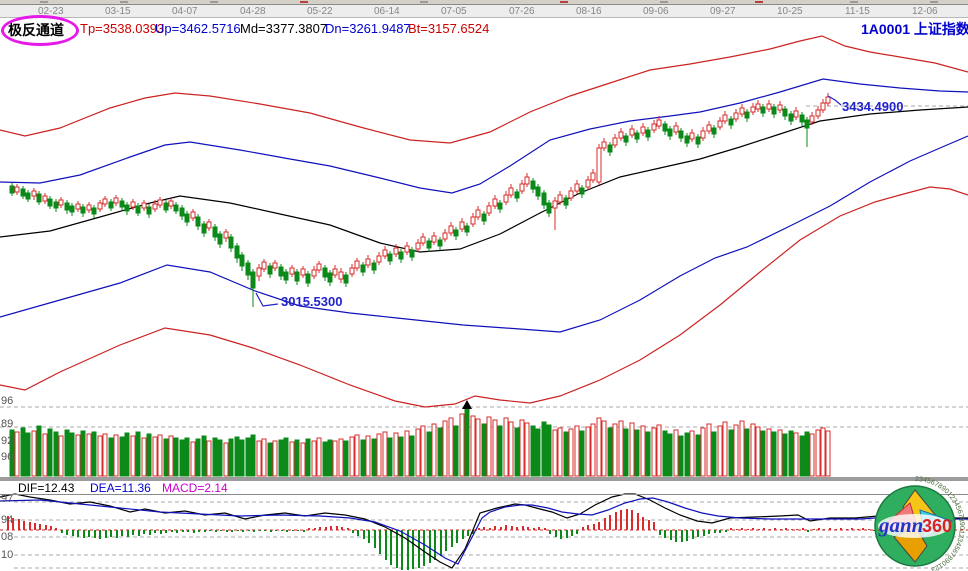 The image size is (968, 571). I want to click on date-tick: 07-26, so click(522, 11).